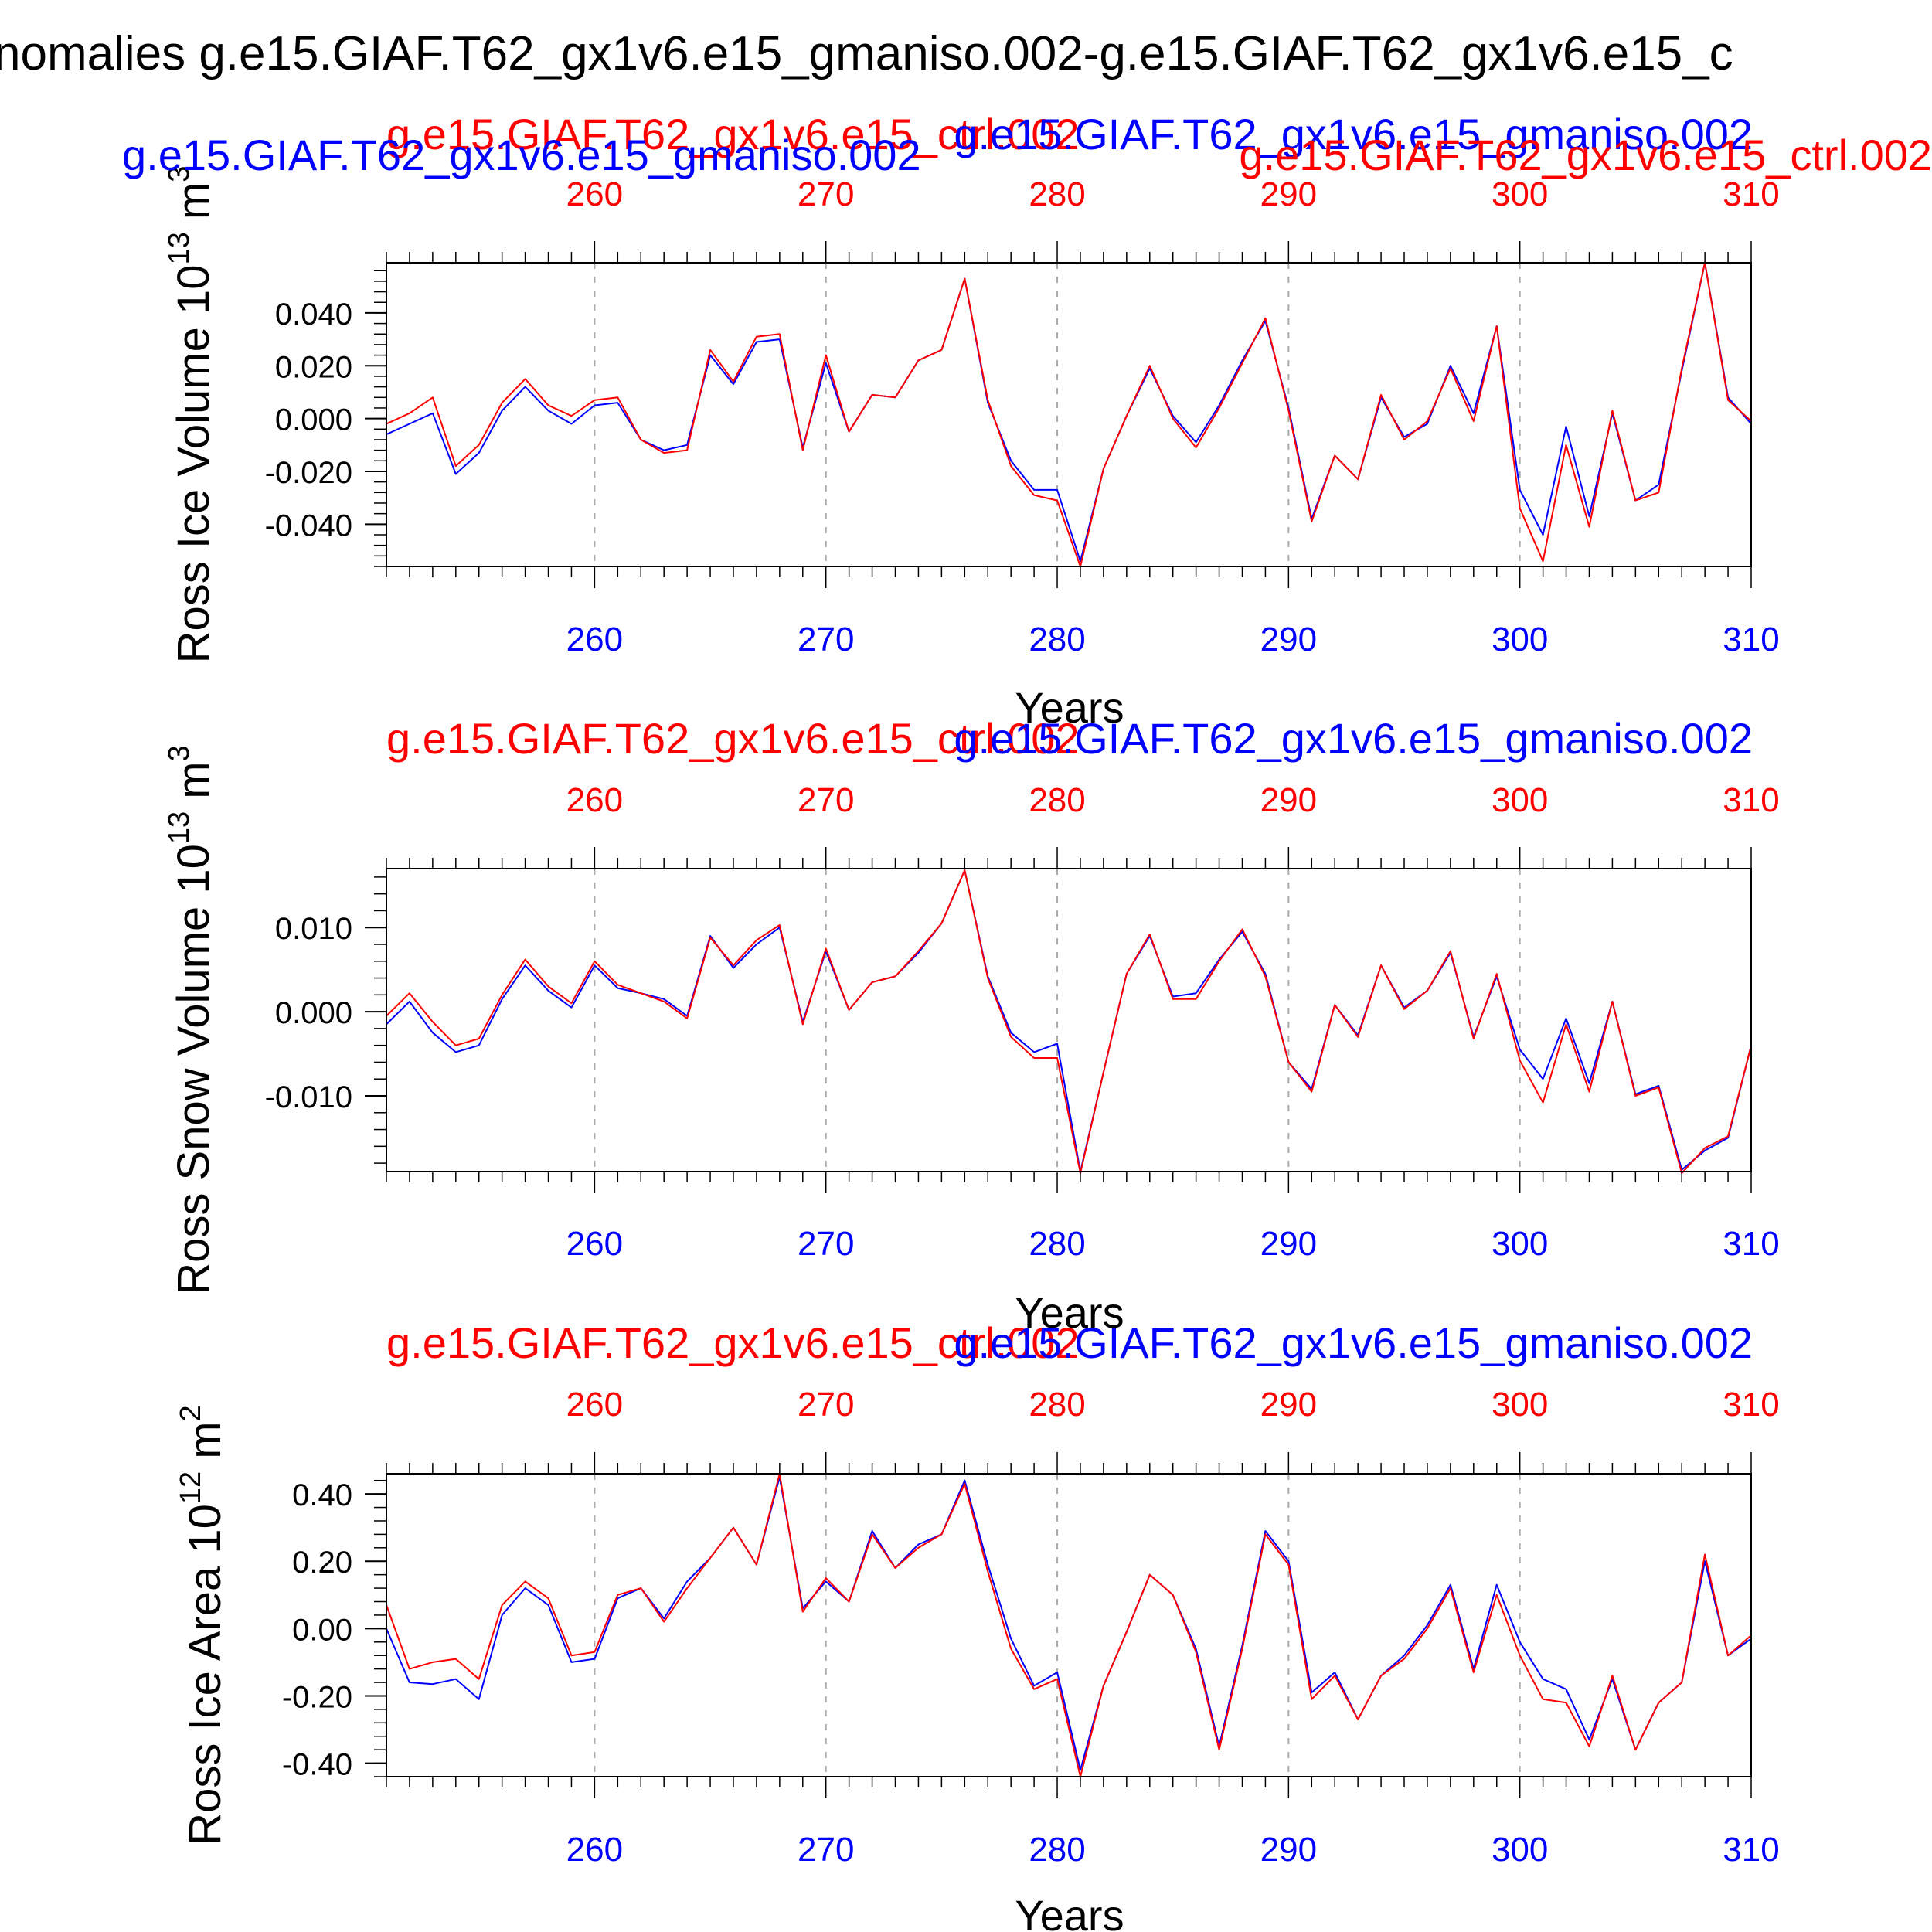  What do you see at coordinates (322, 1630) in the screenshot?
I see `y-tick-label: 0.00` at bounding box center [322, 1630].